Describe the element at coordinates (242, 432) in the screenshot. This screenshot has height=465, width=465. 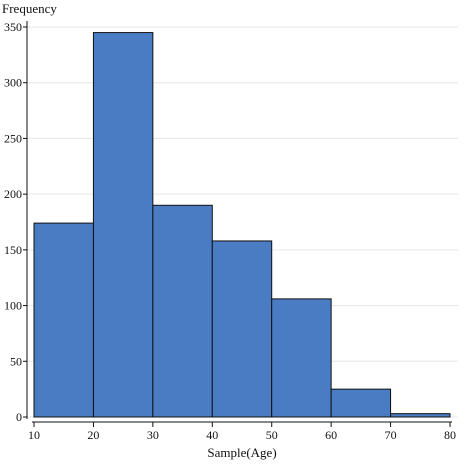
I see `x-ticks: 10 20 30 40 50 60 70 80` at that location.